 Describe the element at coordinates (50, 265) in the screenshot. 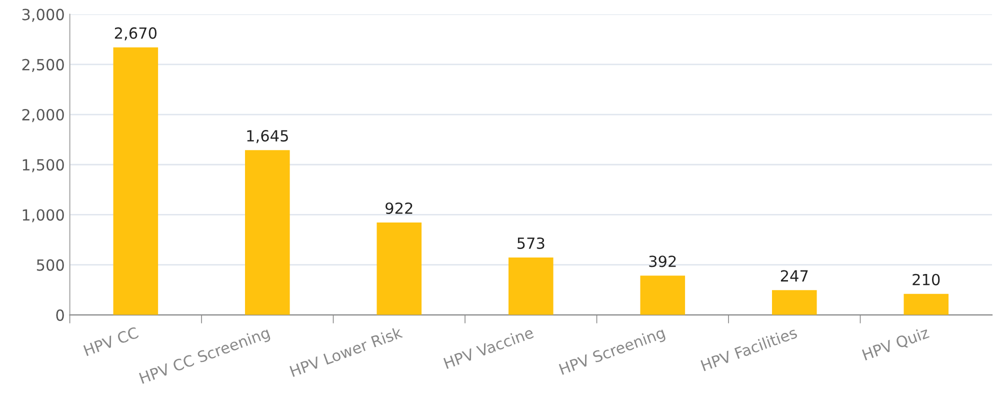

I see `y-tick-label: 500` at that location.